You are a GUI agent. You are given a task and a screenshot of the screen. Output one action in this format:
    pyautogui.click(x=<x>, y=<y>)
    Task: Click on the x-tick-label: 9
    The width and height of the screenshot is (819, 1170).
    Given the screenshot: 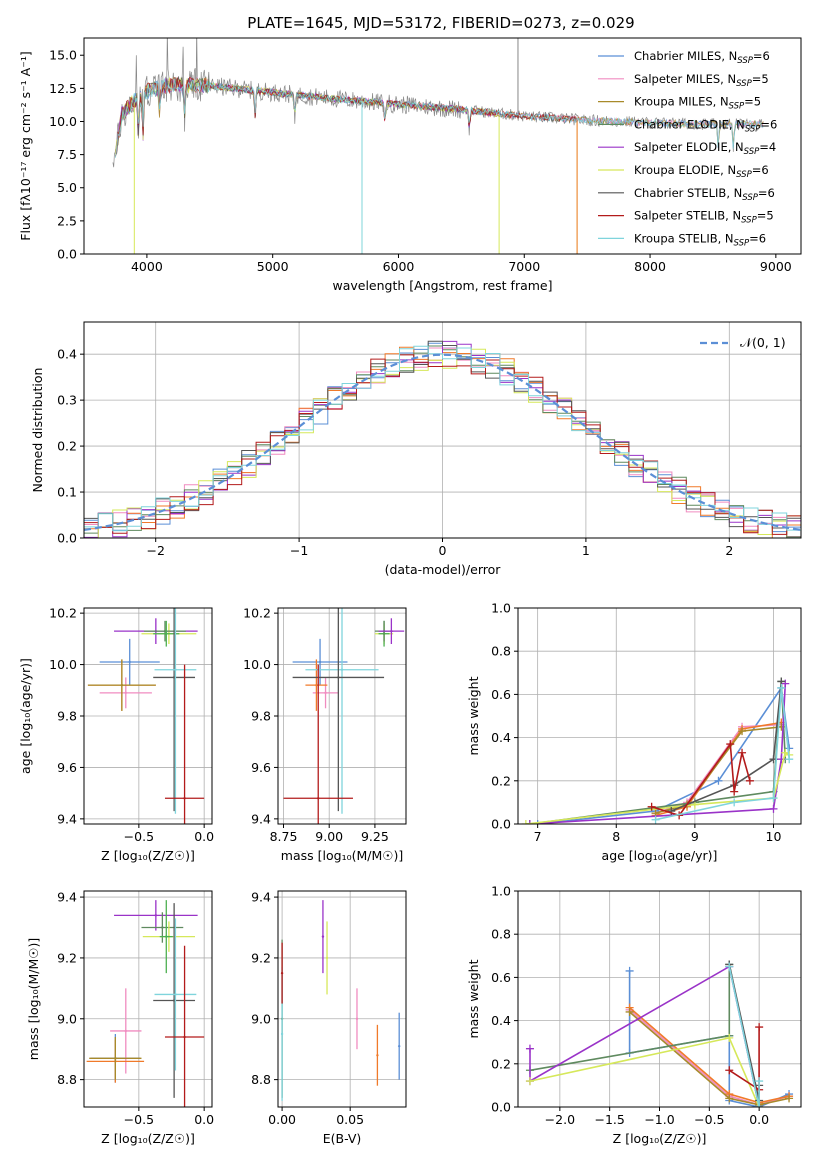 What is the action you would take?
    pyautogui.click(x=695, y=836)
    